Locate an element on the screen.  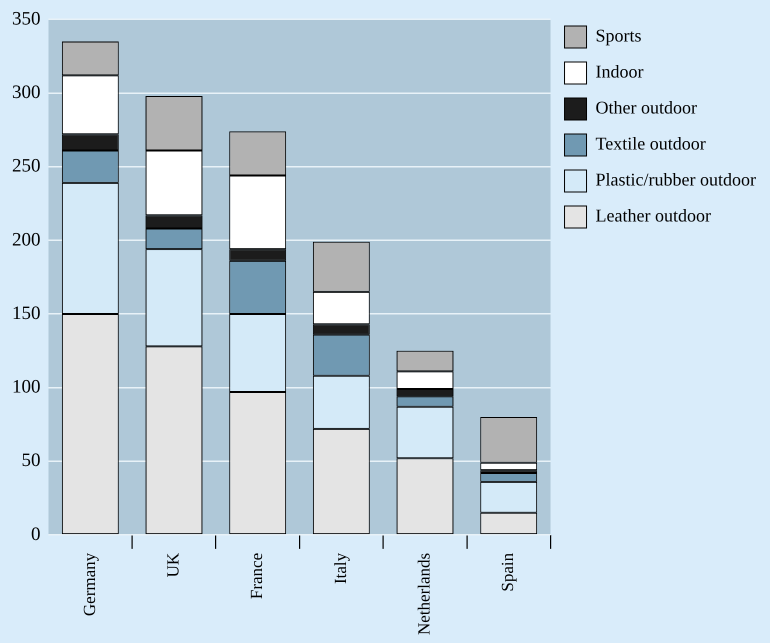
y-tick-label: 50 is located at coordinates (31, 461).